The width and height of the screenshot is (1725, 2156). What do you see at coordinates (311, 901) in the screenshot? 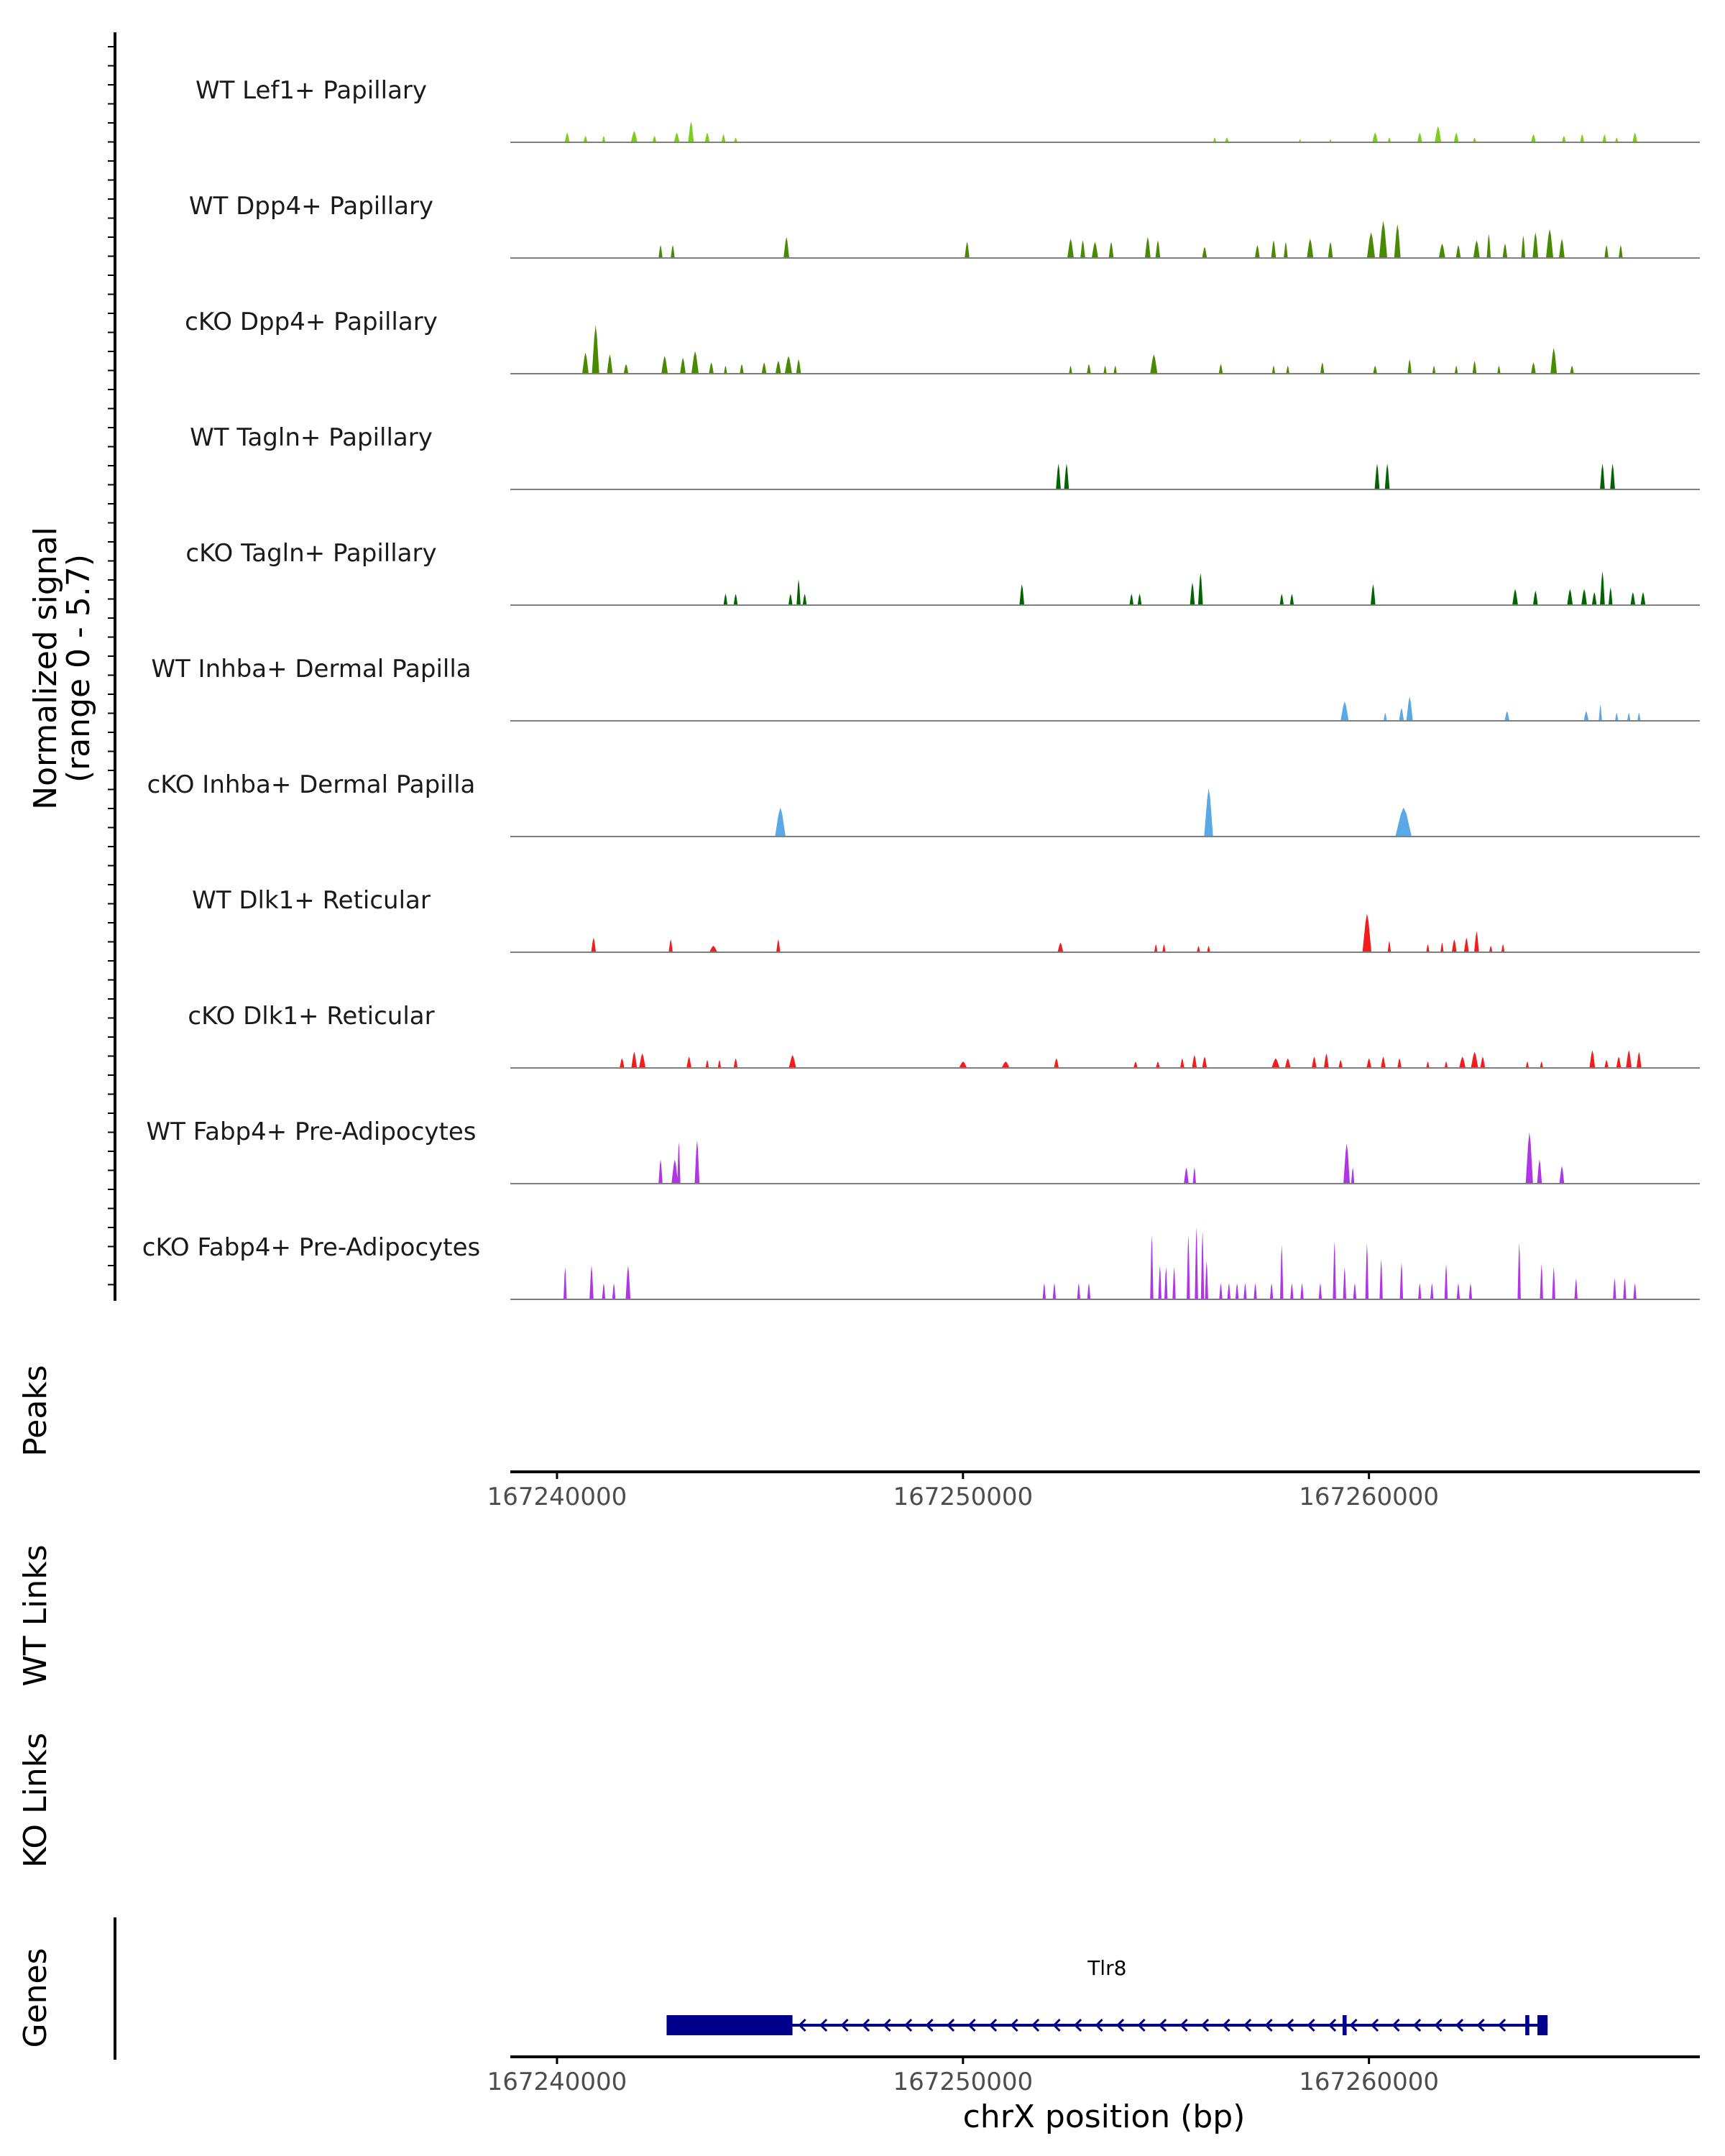
I see `track-label: WT Dlk1+ Reticular` at bounding box center [311, 901].